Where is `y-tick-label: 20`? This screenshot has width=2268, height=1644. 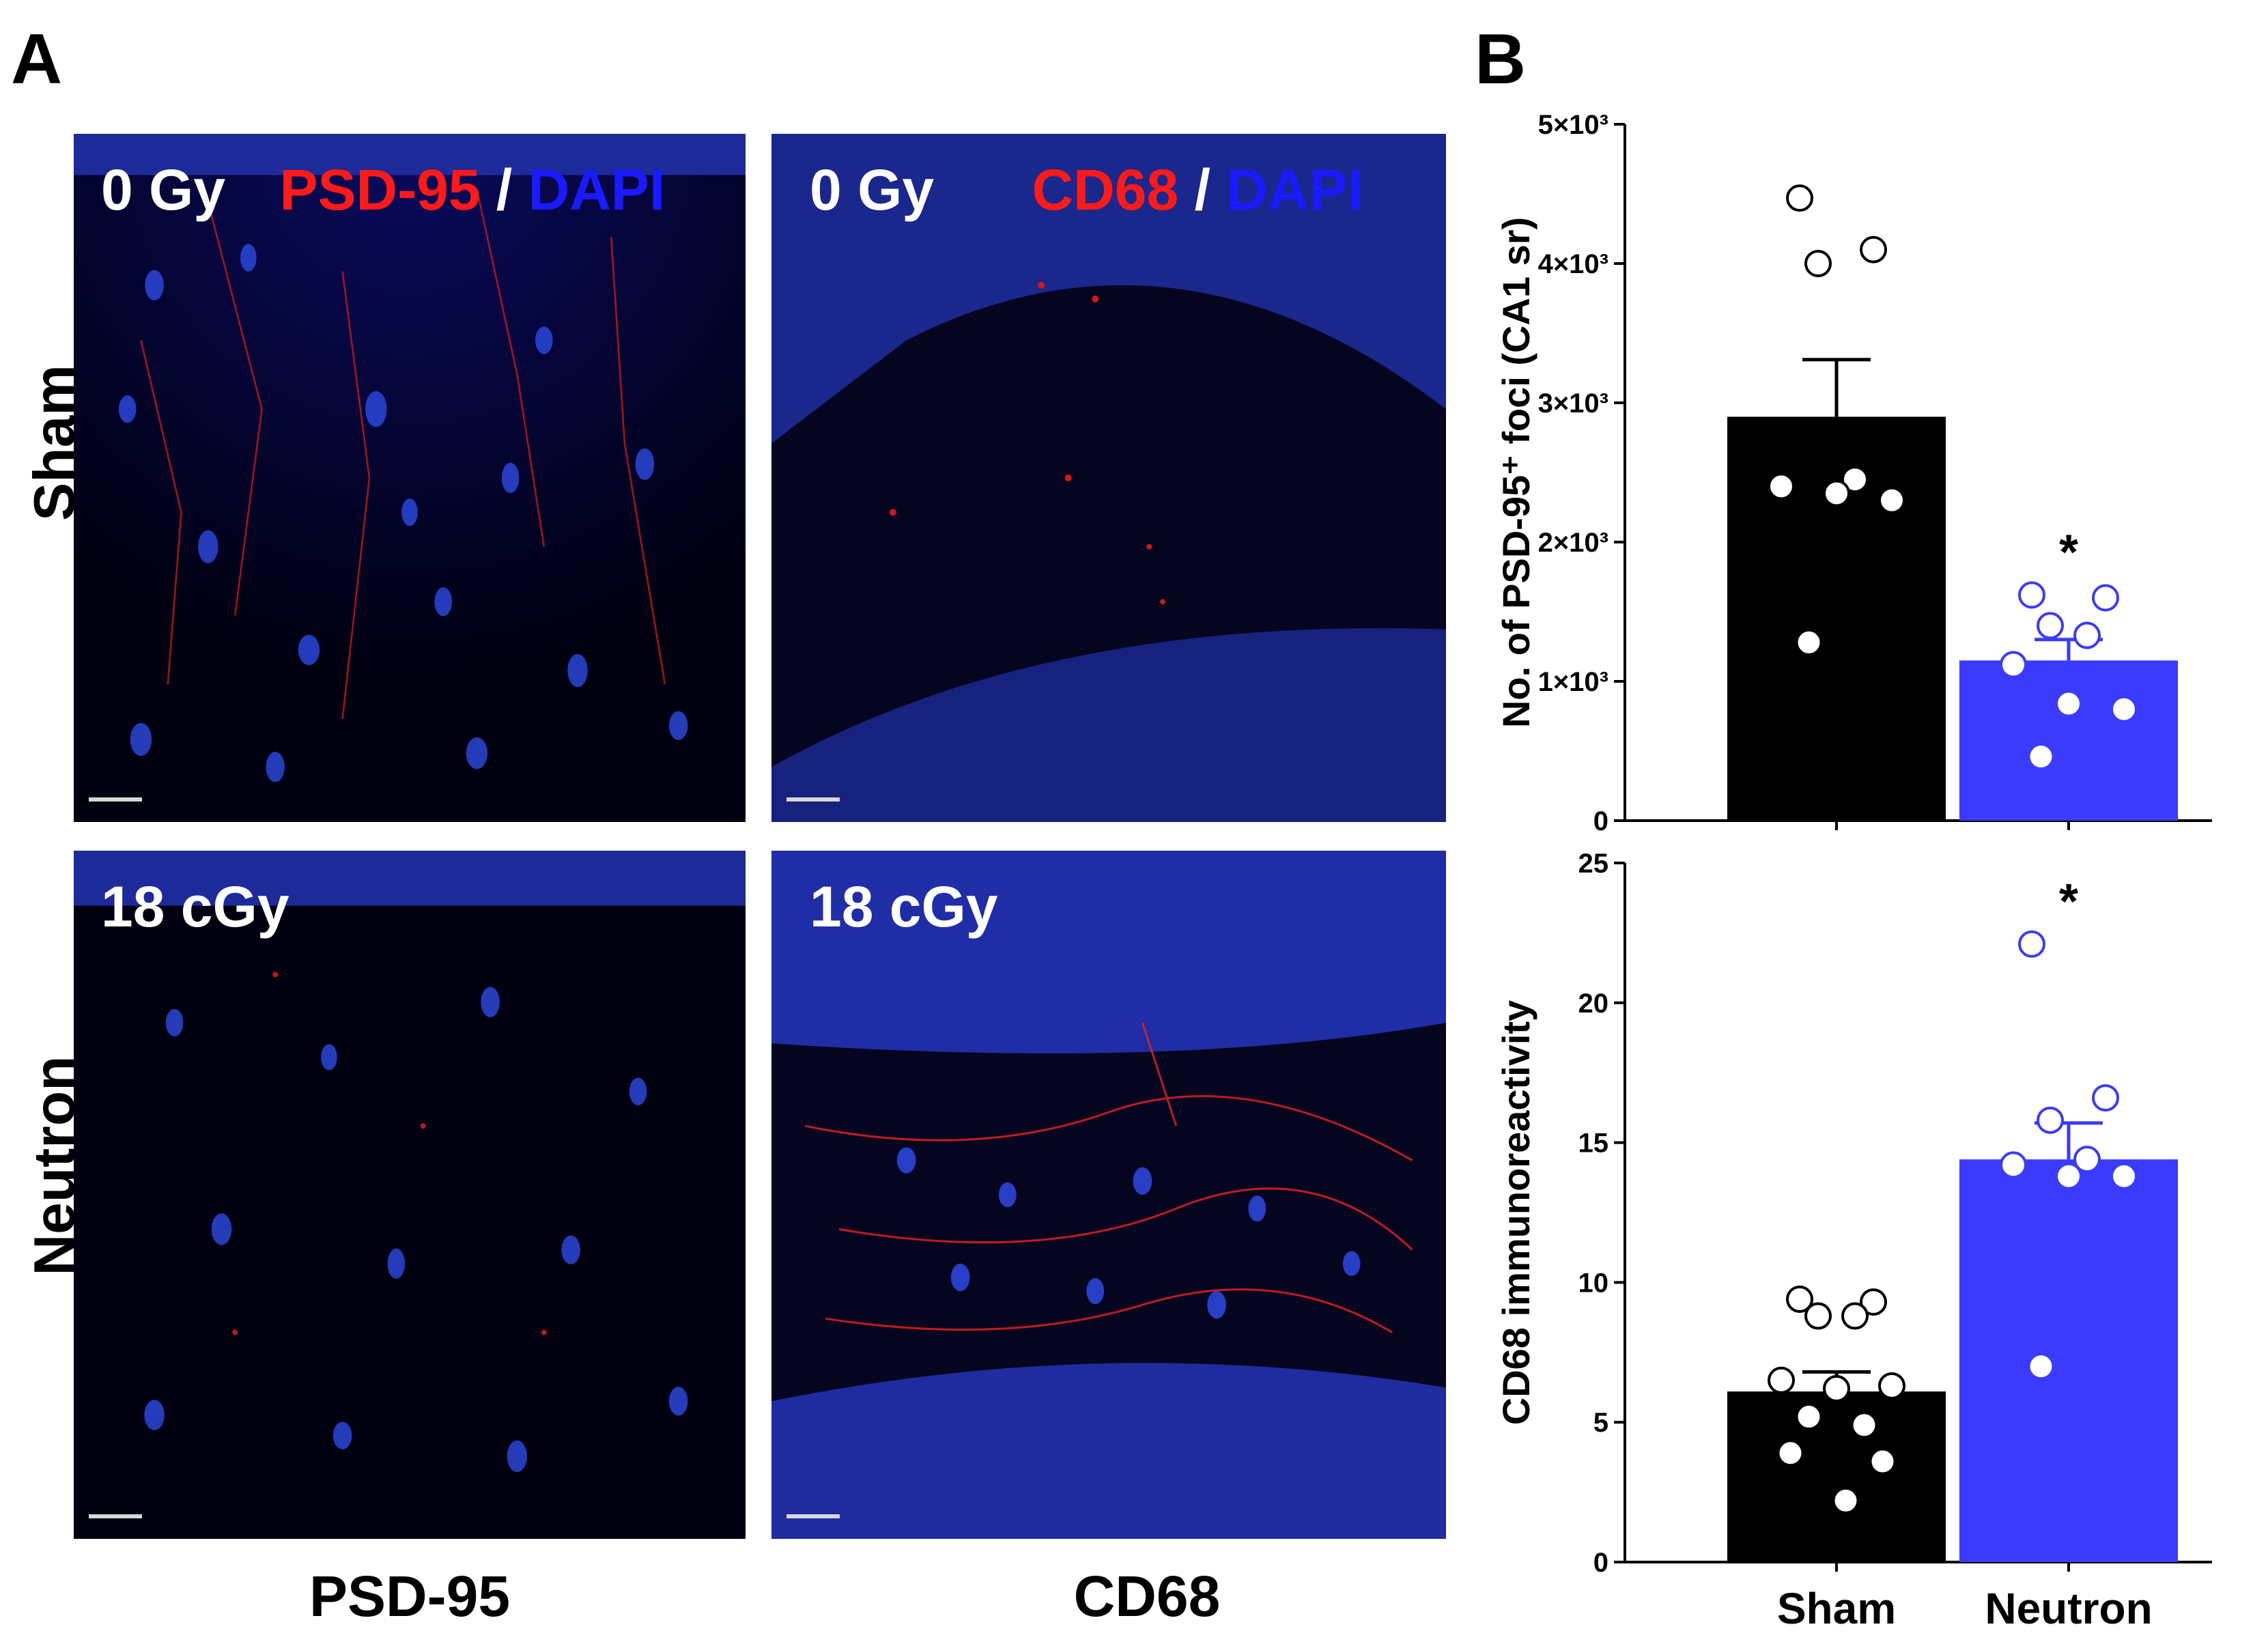 y-tick-label: 20 is located at coordinates (1593, 1004).